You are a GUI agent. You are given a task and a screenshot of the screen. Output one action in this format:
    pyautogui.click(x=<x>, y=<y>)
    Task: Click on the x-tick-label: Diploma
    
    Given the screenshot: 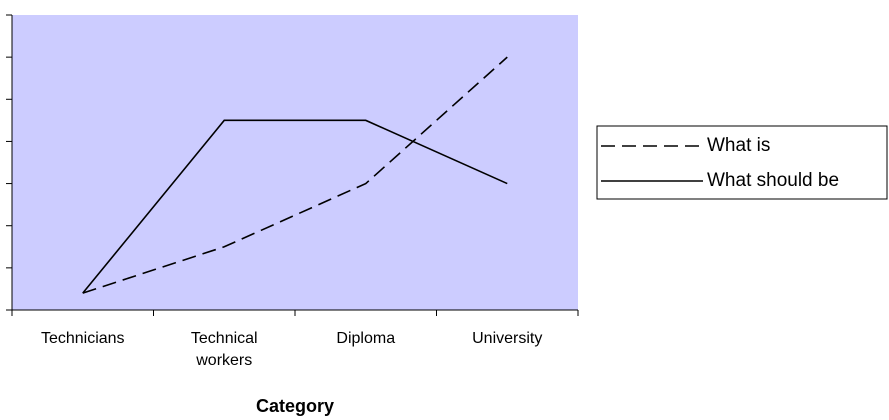 What is the action you would take?
    pyautogui.click(x=366, y=338)
    